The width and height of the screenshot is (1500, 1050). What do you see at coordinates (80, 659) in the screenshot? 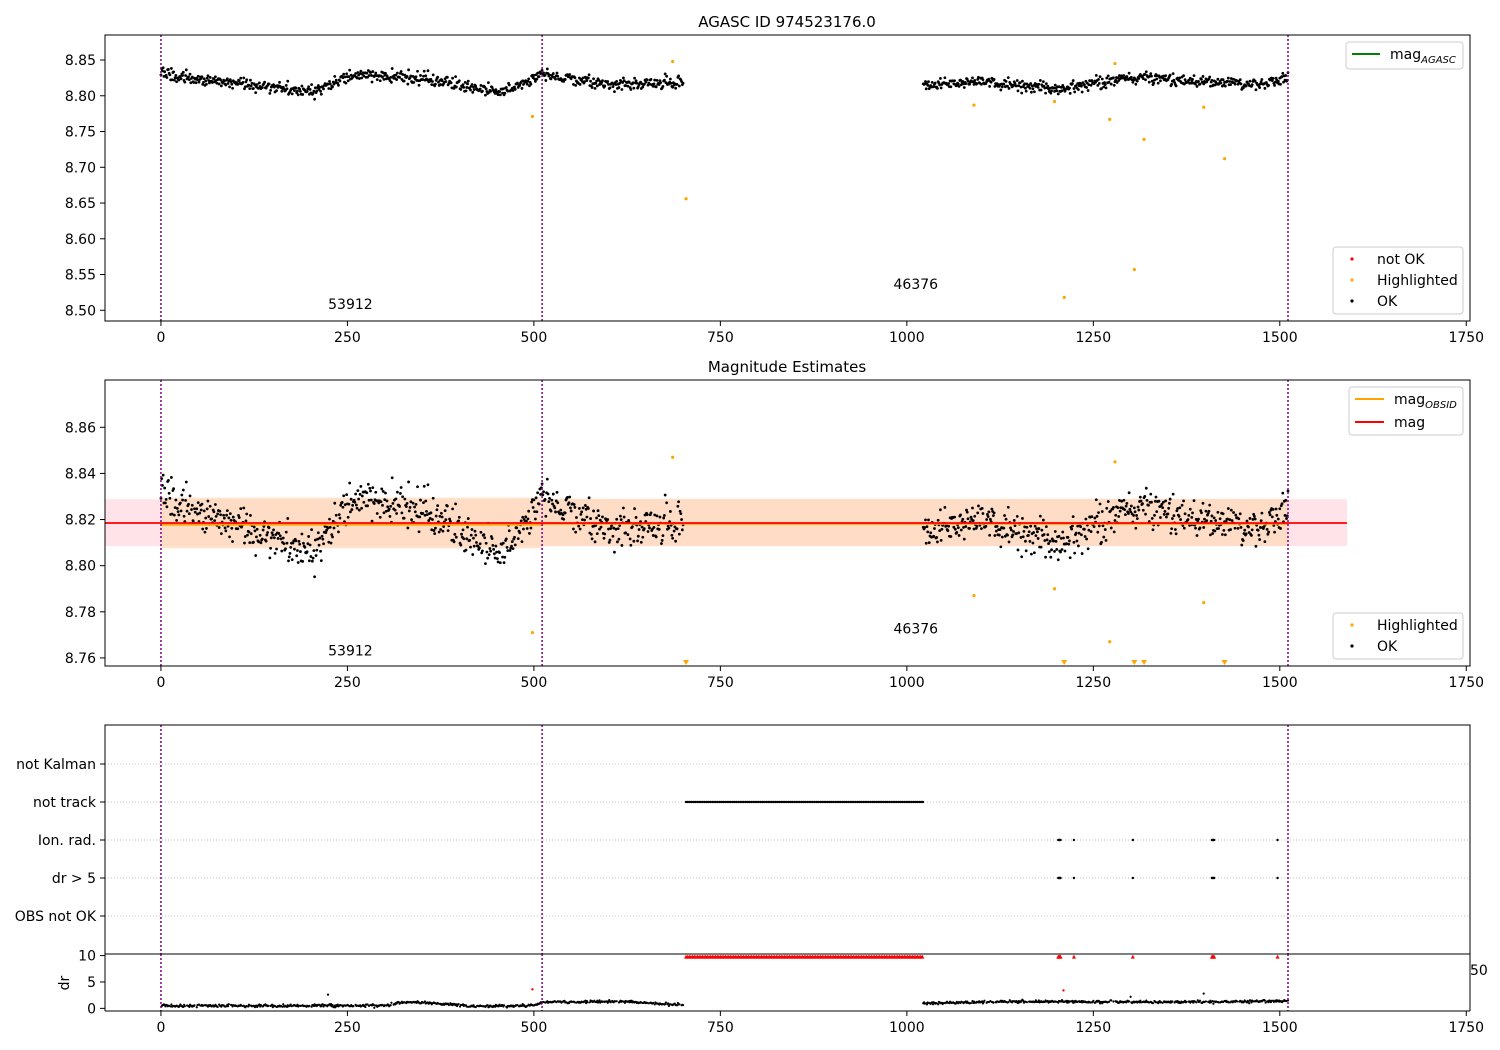
I see `y-tick-label: 8.76` at bounding box center [80, 659].